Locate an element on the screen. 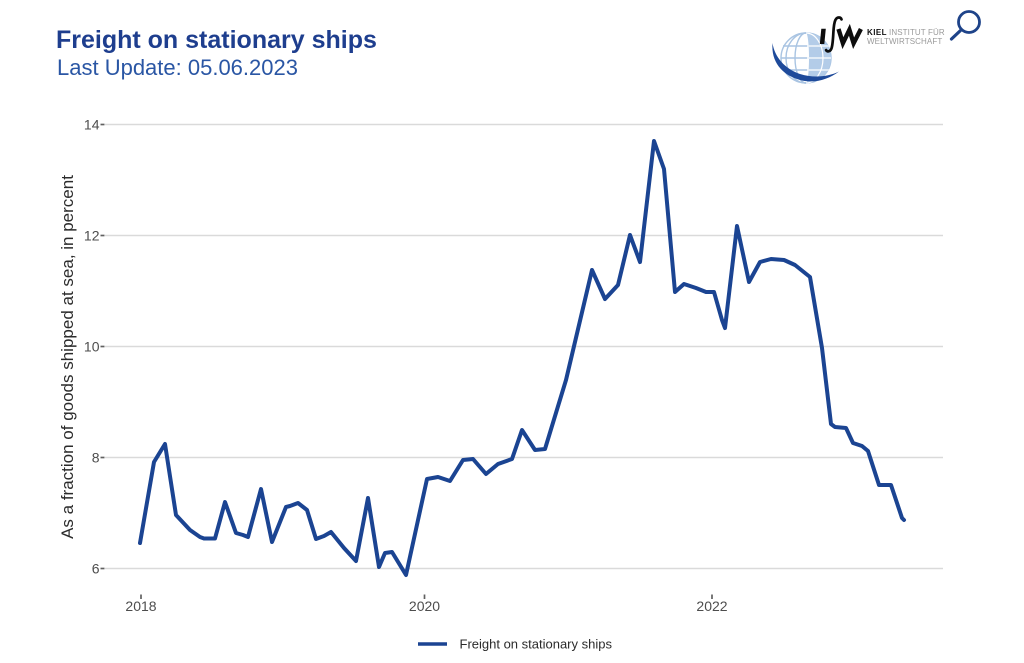 This screenshot has height=663, width=1024. svg-text: WELTWIRTSCHAFT is located at coordinates (904, 41).